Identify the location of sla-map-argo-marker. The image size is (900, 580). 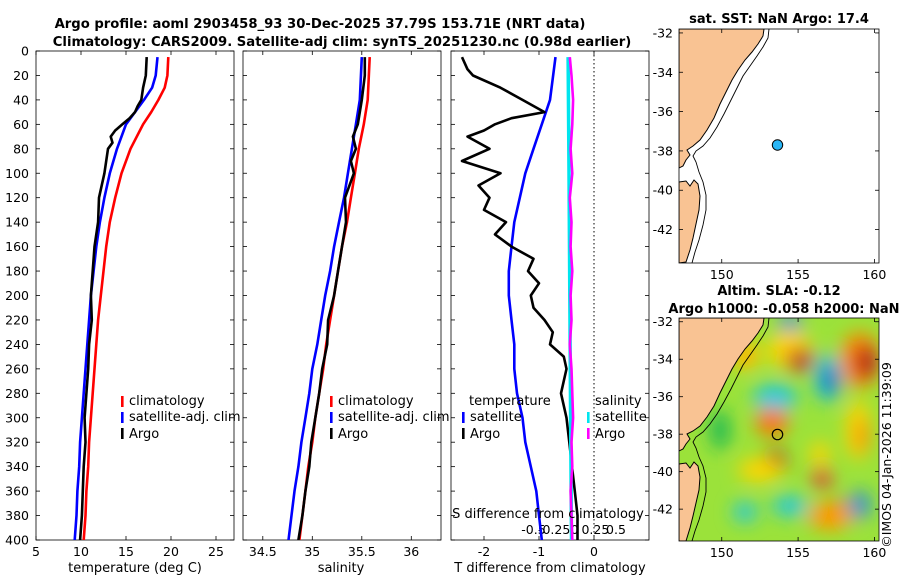
(777, 434).